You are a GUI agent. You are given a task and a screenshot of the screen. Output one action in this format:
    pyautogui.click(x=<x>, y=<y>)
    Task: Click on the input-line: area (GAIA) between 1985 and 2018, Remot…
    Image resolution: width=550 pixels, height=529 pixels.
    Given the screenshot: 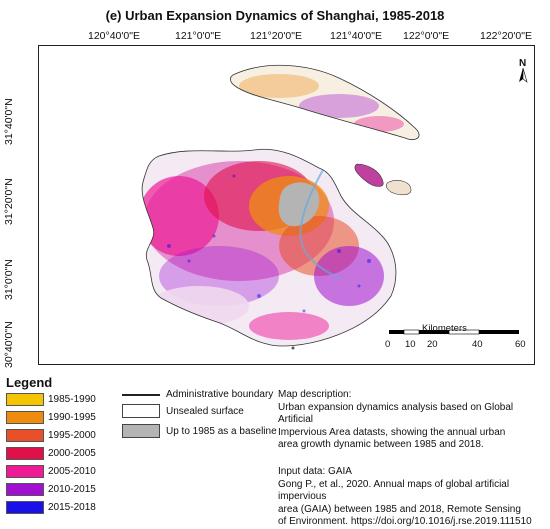 What is the action you would take?
    pyautogui.click(x=399, y=509)
    